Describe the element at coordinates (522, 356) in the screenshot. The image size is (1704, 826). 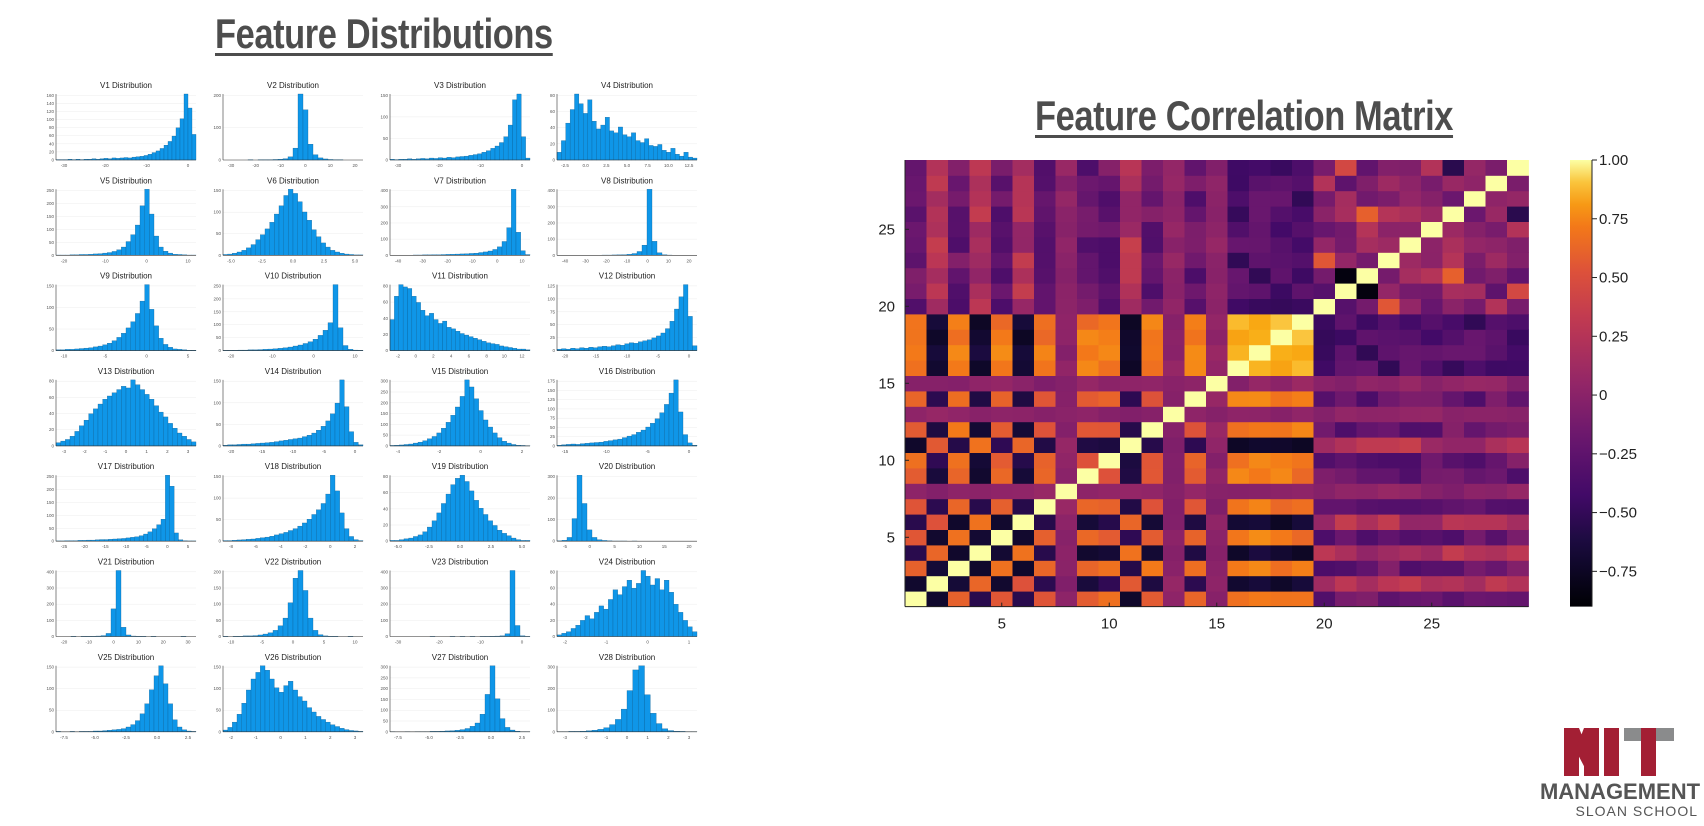
I see `histogram-xtick: 12` at that location.